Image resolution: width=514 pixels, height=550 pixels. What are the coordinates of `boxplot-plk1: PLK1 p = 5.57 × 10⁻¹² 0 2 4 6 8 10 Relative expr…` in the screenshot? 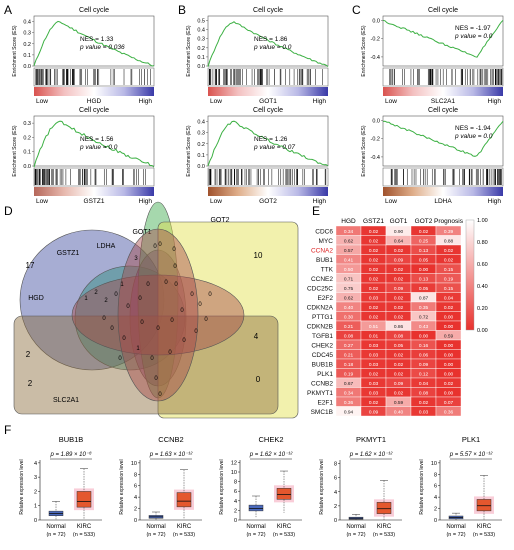 It's located at (460, 486).